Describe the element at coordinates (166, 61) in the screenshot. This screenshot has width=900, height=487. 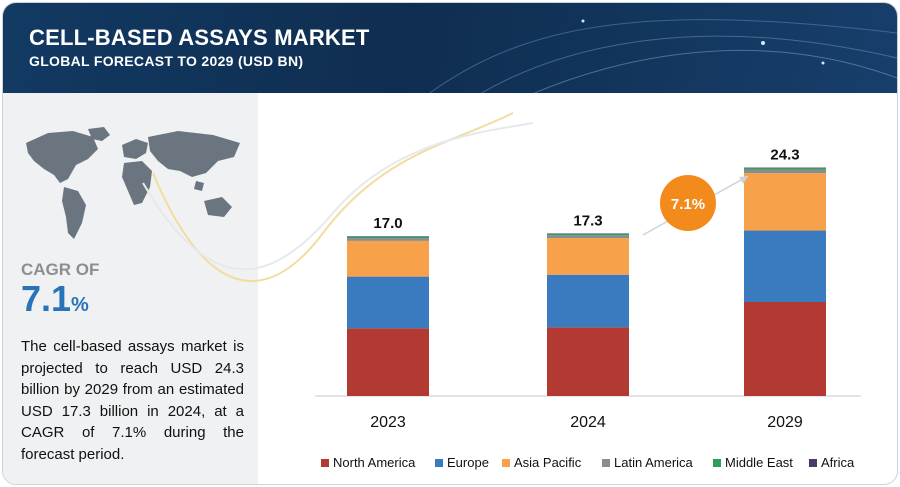
I see `page-subtitle: GLOBAL FORECAST TO 2029 (USD BN)` at that location.